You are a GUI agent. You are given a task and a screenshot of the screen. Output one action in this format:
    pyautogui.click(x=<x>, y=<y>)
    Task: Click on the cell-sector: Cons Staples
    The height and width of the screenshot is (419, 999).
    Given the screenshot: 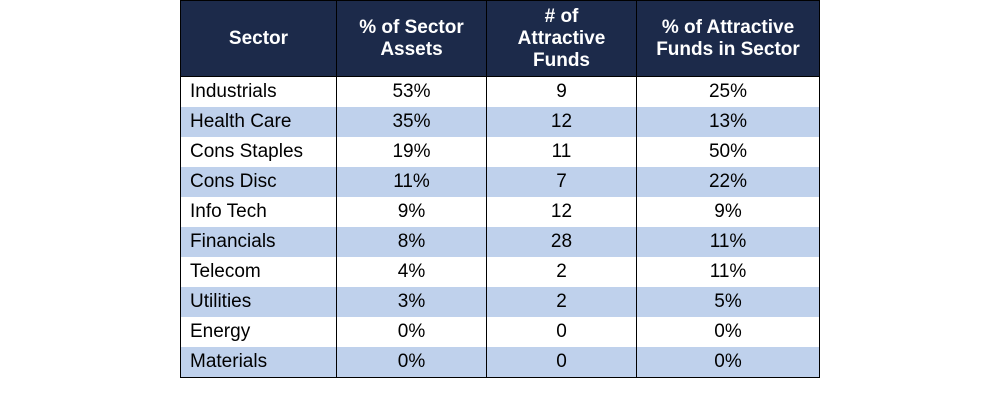 What is the action you would take?
    pyautogui.click(x=258, y=152)
    